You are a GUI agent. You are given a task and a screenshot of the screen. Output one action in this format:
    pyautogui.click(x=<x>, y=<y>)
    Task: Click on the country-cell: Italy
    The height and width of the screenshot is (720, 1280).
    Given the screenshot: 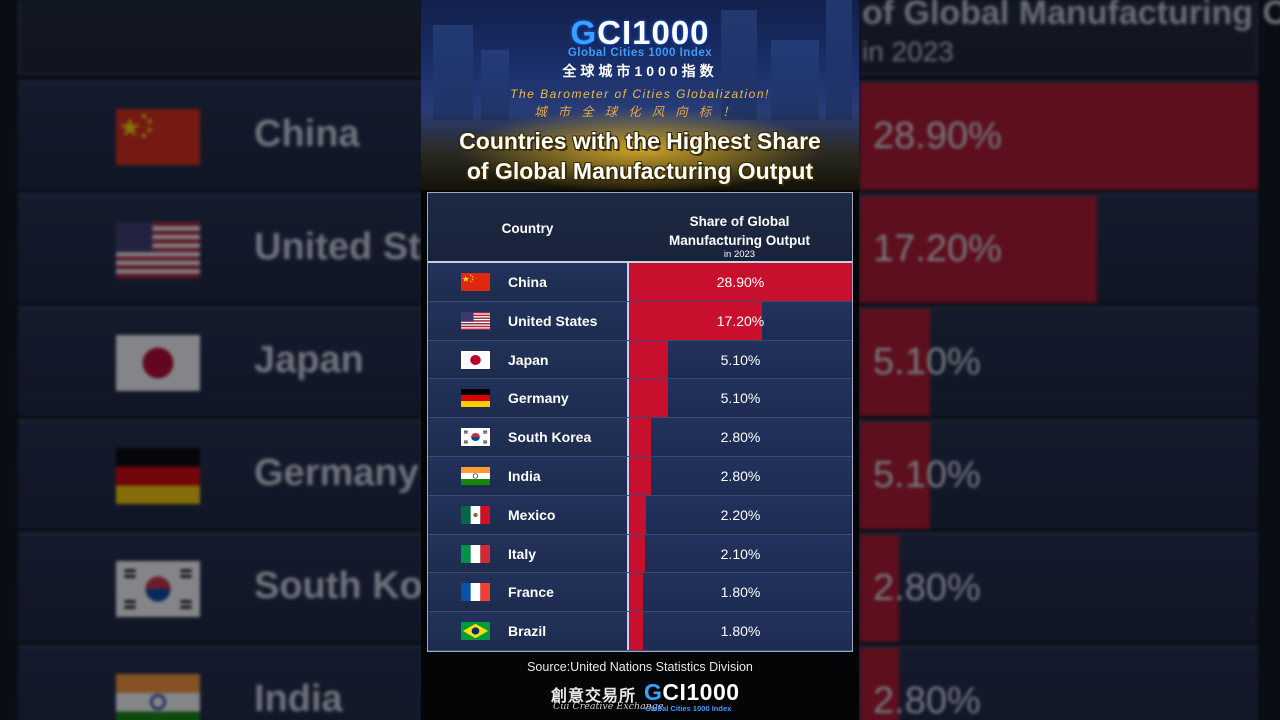 What is the action you would take?
    pyautogui.click(x=527, y=554)
    